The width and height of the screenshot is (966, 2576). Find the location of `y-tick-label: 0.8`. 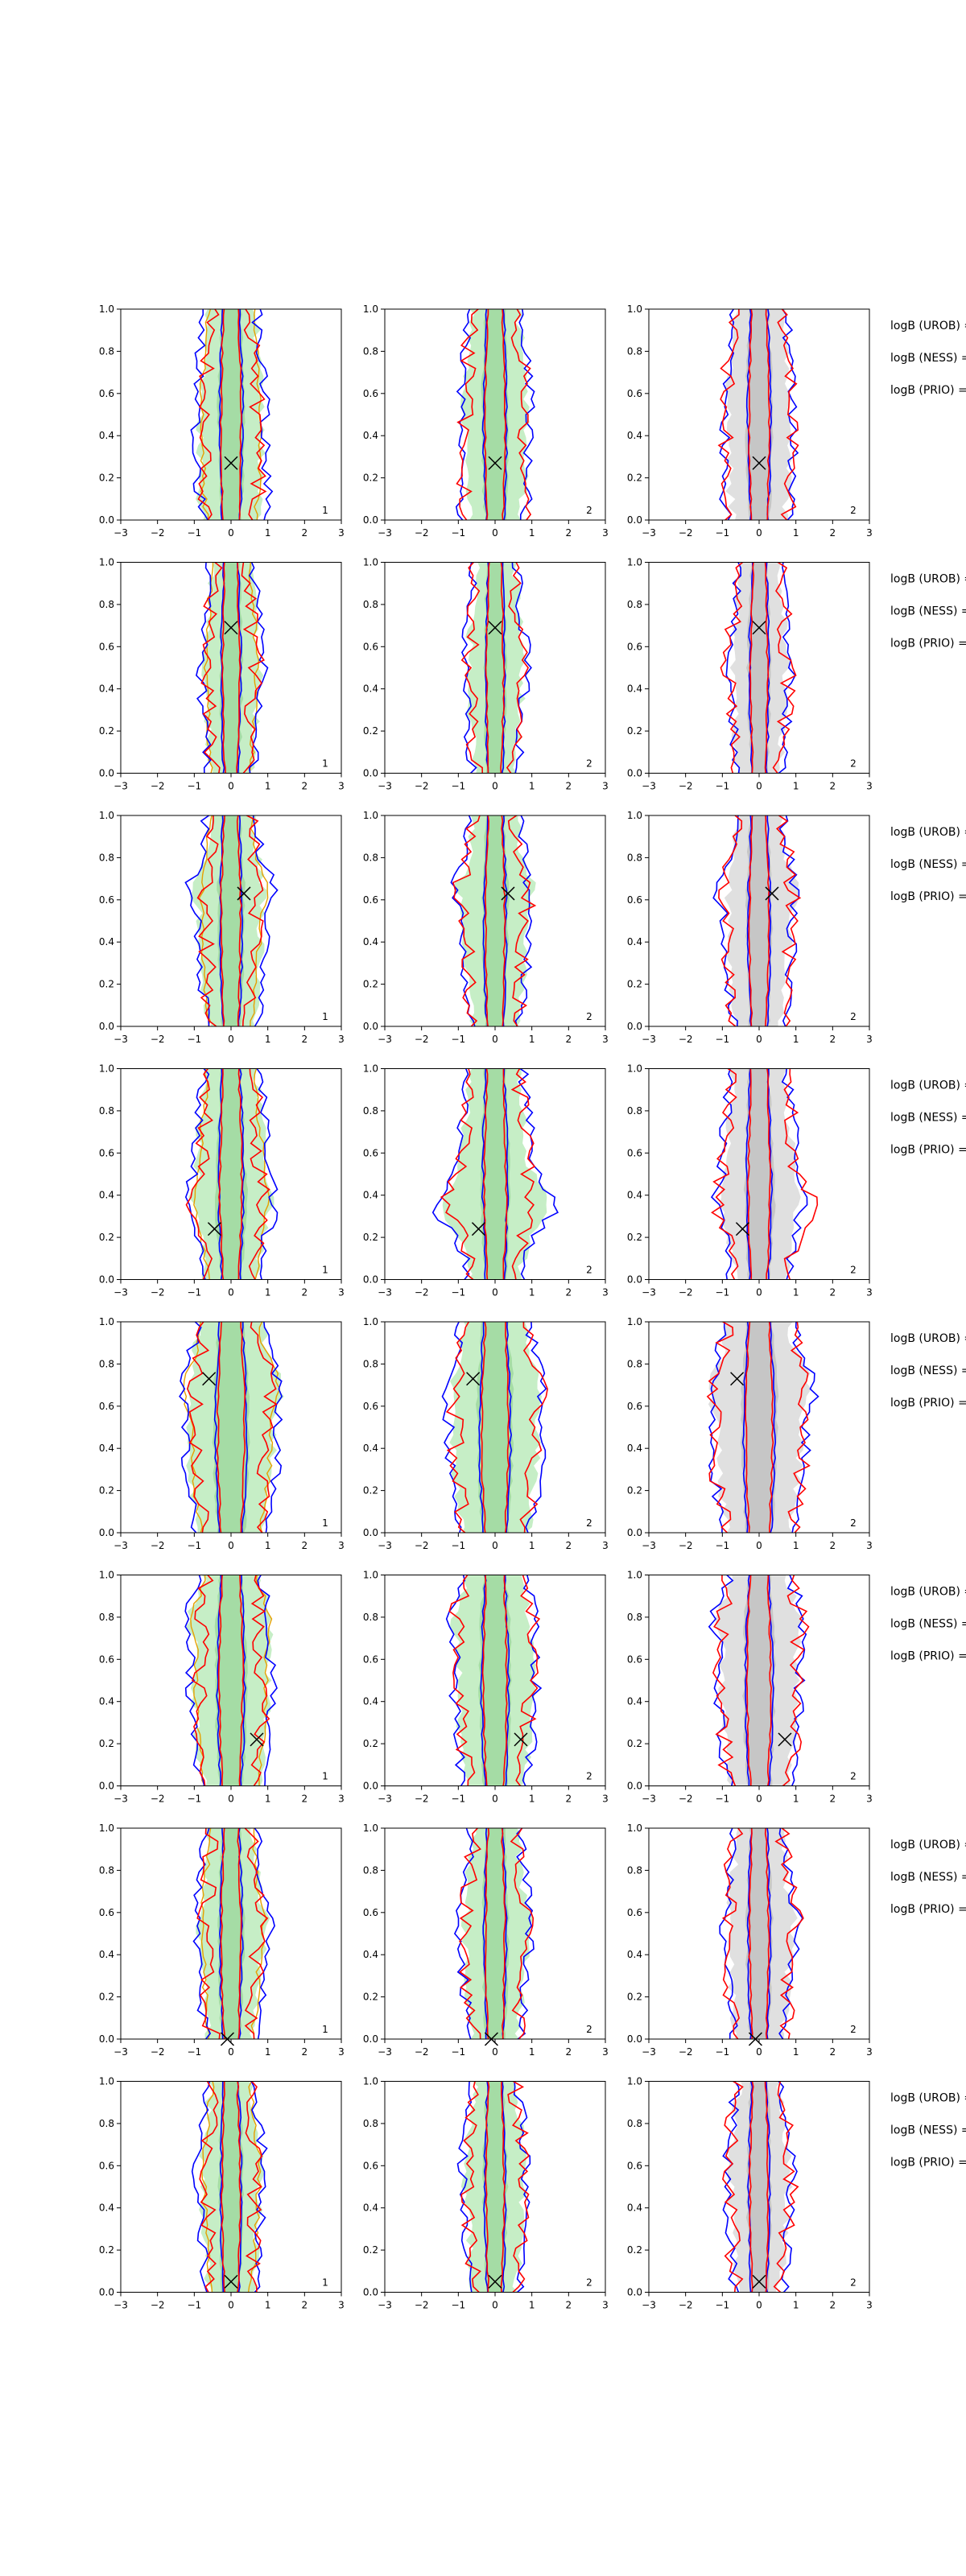

y-tick-label: 0.8 is located at coordinates (106, 1617).